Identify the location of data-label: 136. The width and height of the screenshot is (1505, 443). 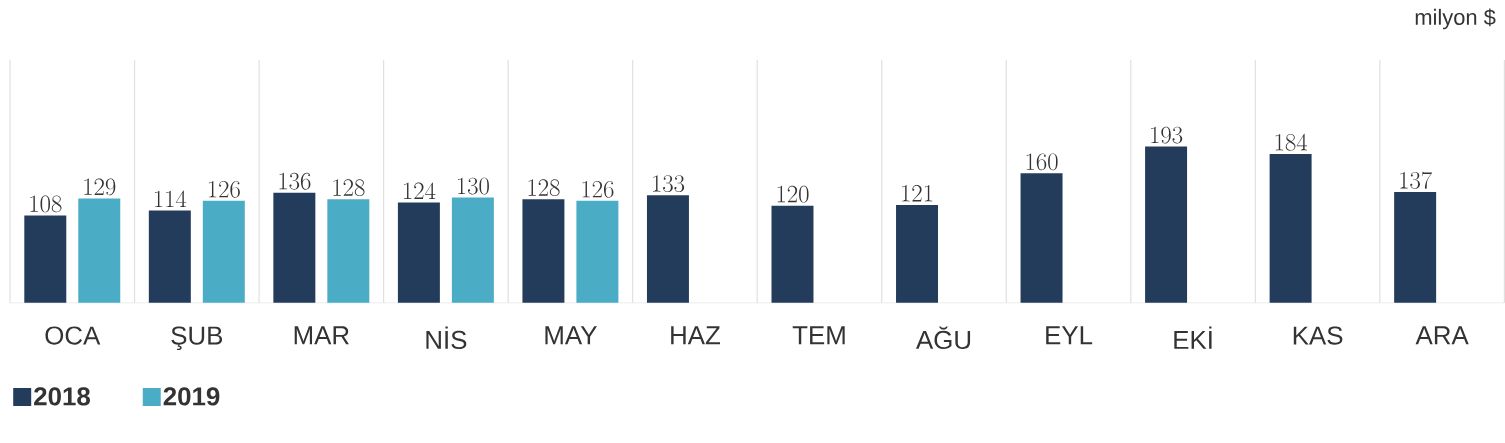
(295, 181).